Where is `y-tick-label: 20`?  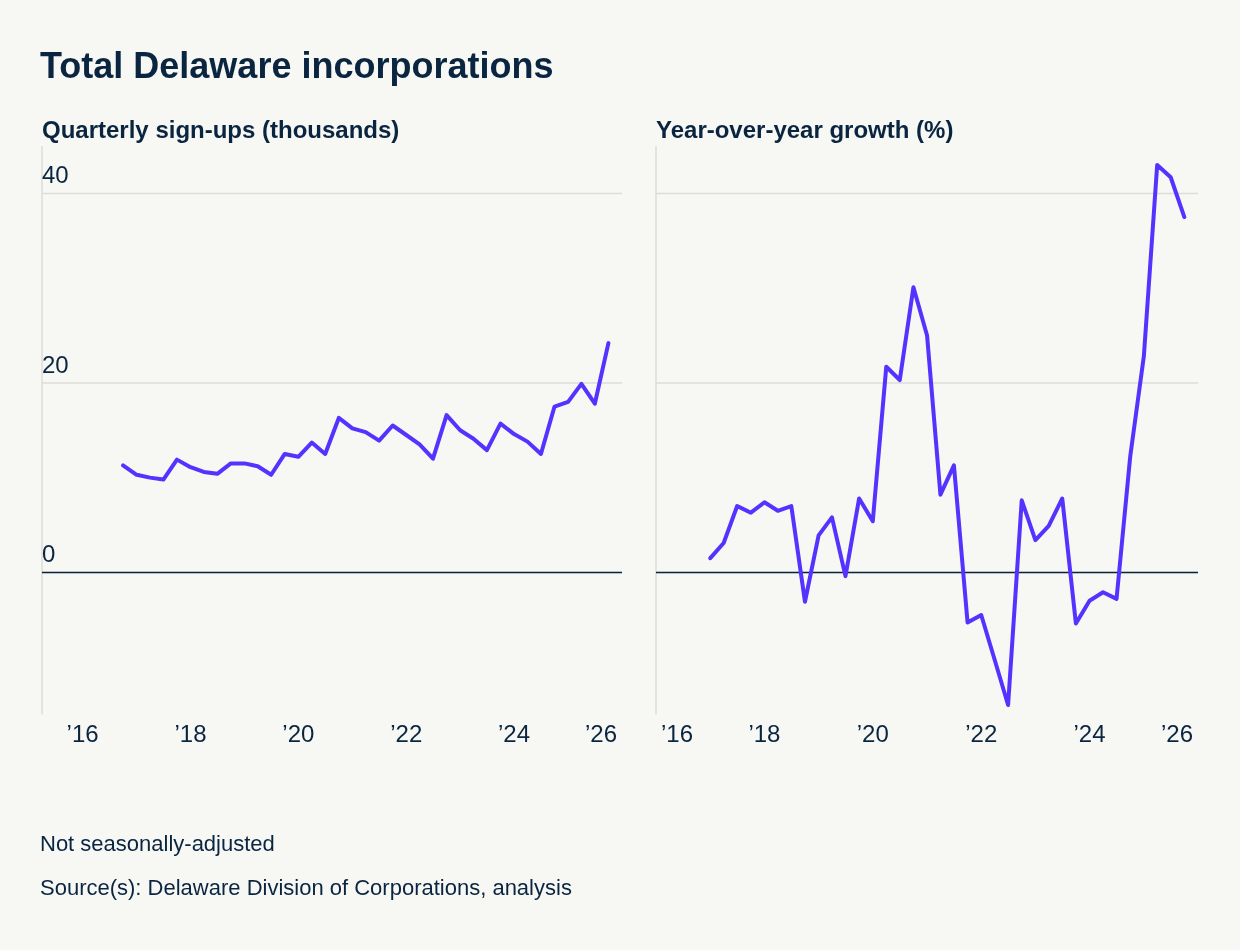
y-tick-label: 20 is located at coordinates (55, 364).